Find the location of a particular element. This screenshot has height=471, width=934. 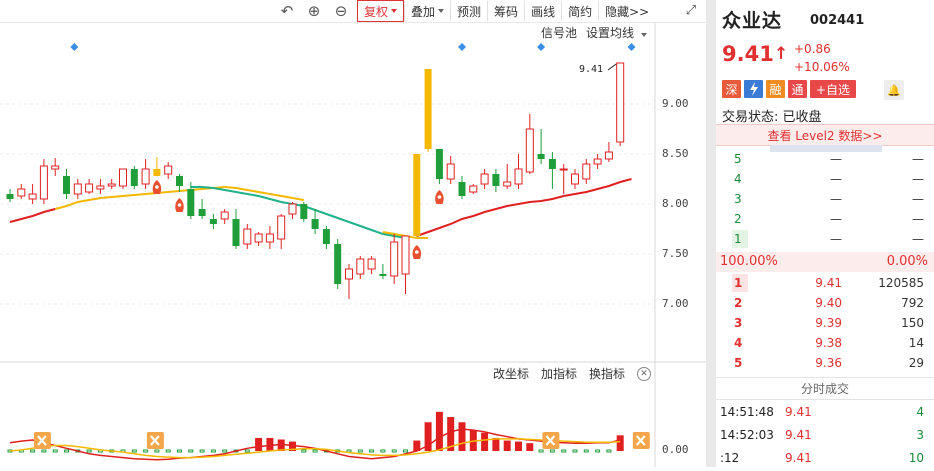

switch-indicator-button: 换指标 is located at coordinates (607, 374).